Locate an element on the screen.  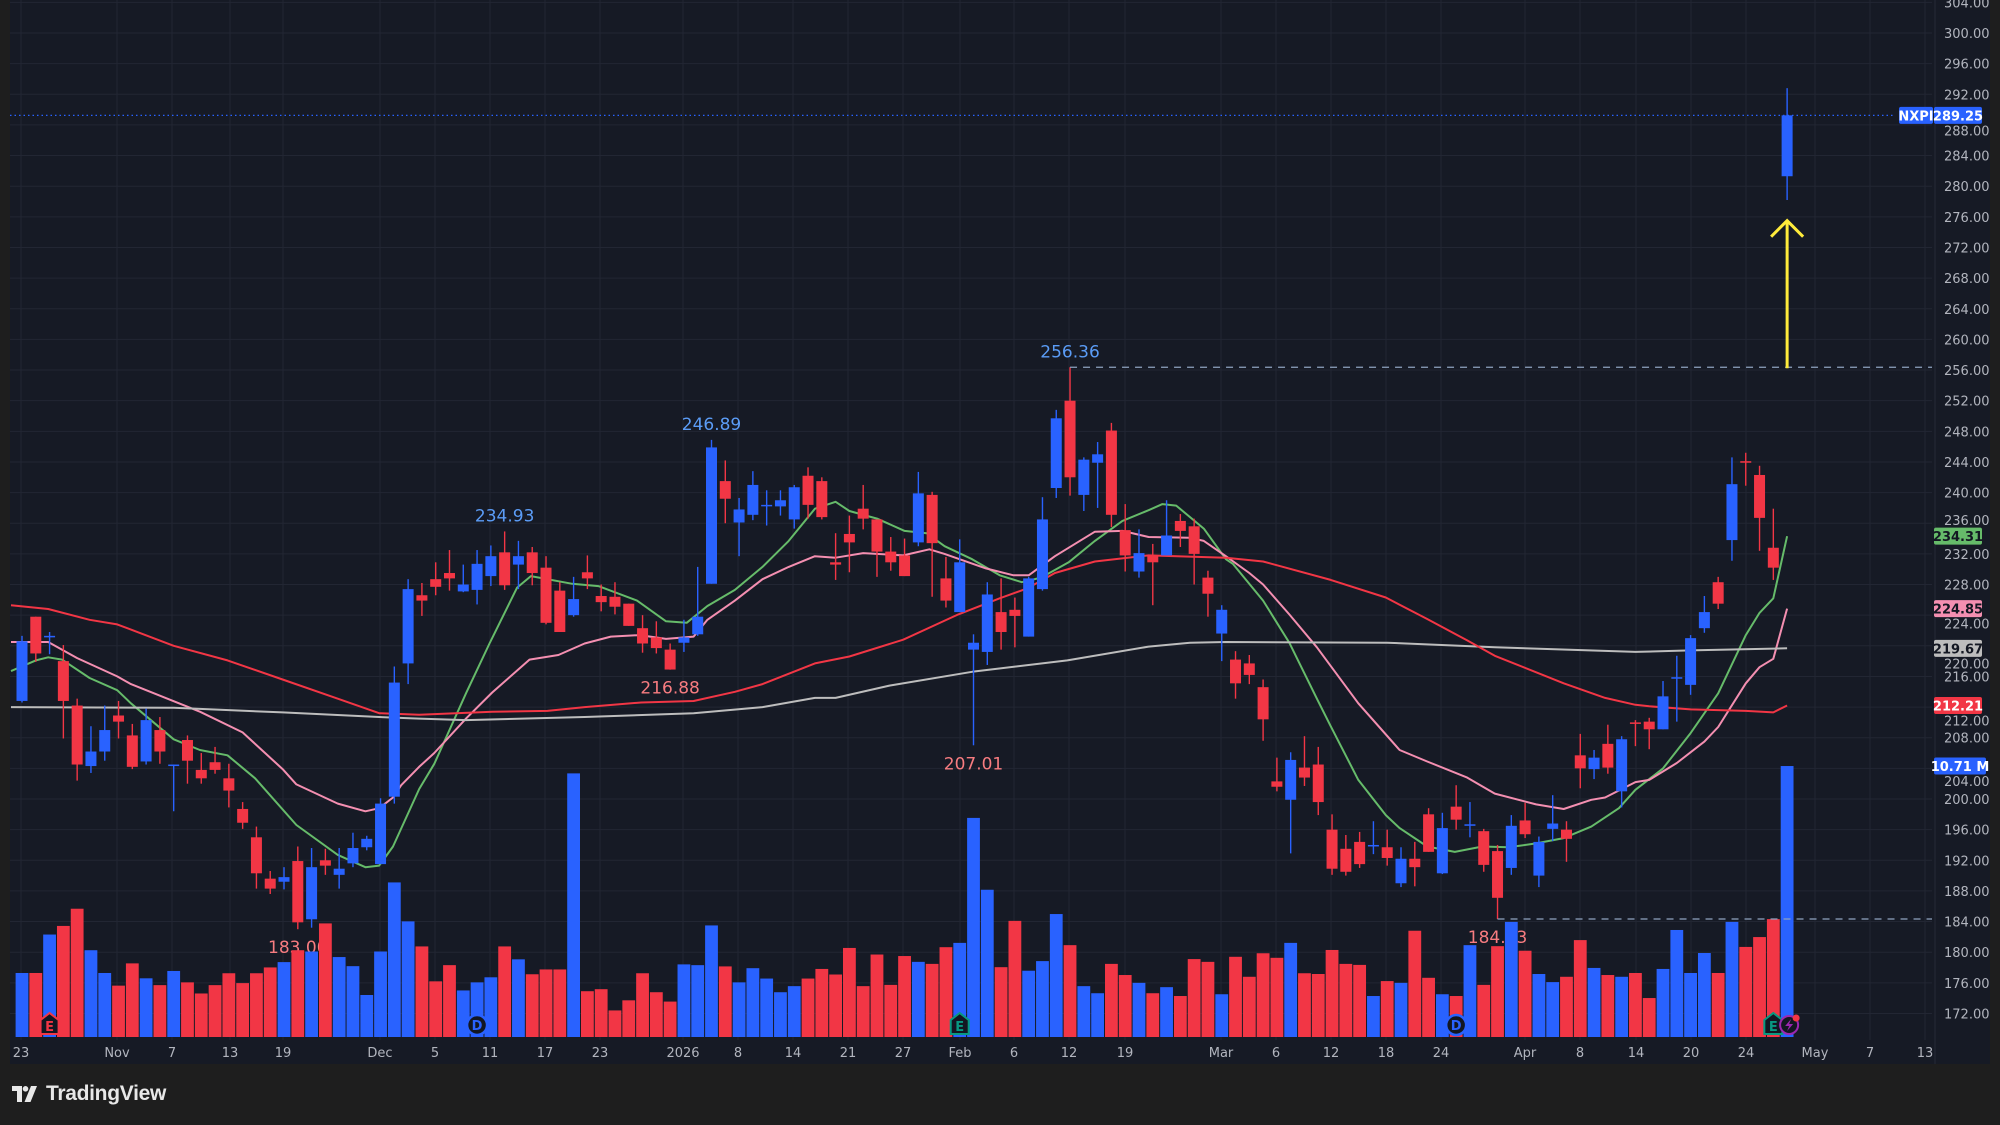
flash-event-icon is located at coordinates (1789, 1024).